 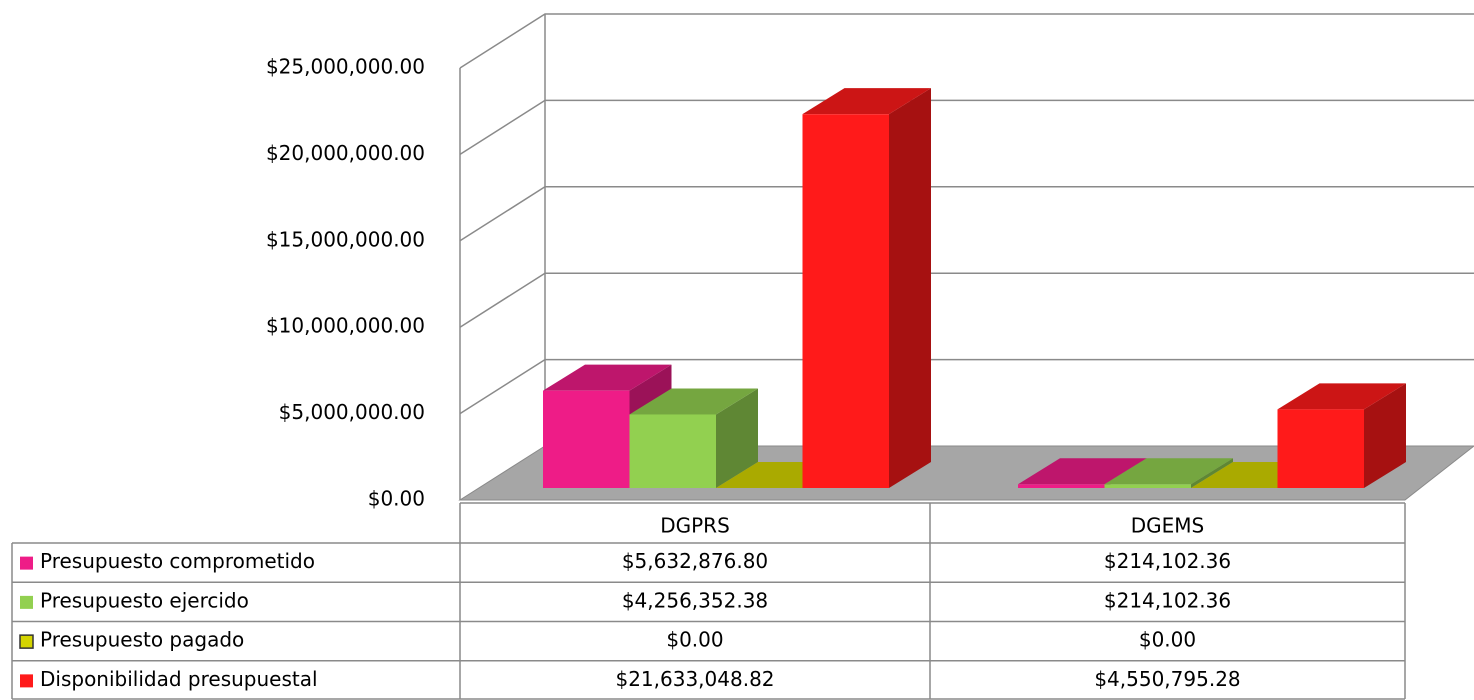 What do you see at coordinates (179, 679) in the screenshot?
I see `legend-label: Disponibilidad presupuestal` at bounding box center [179, 679].